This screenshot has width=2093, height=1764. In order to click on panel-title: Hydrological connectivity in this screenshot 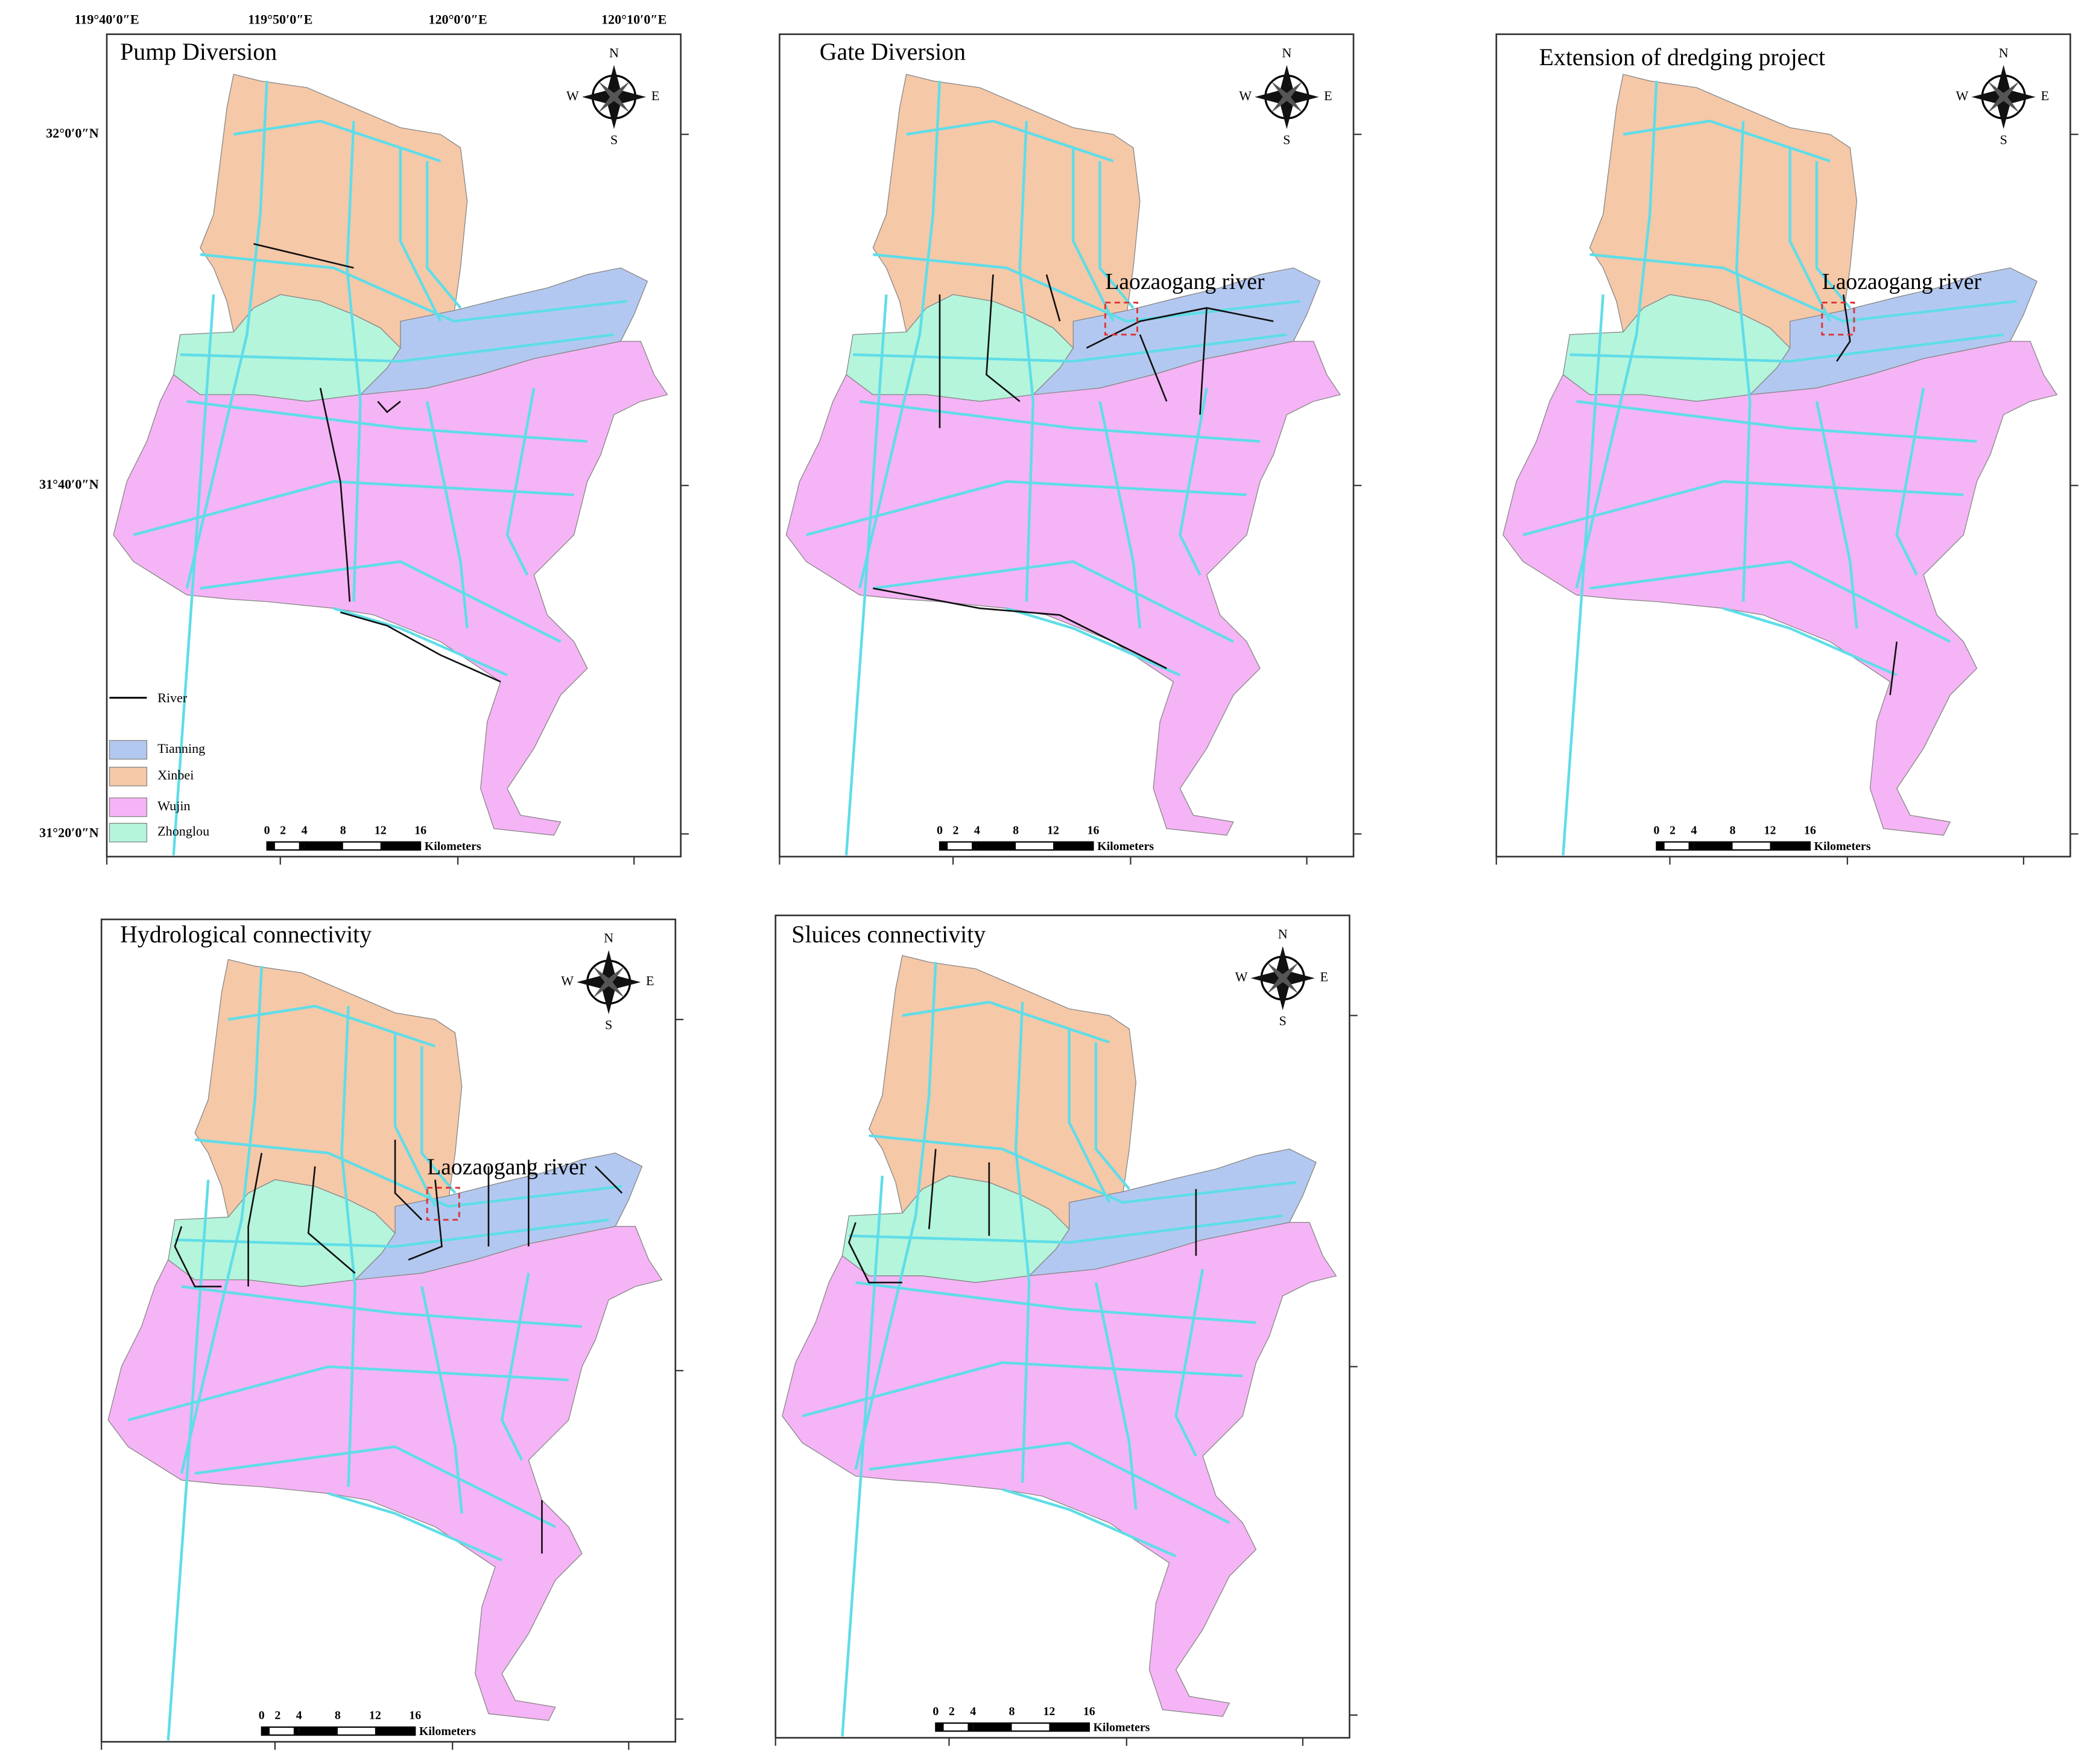, I will do `click(246, 934)`.